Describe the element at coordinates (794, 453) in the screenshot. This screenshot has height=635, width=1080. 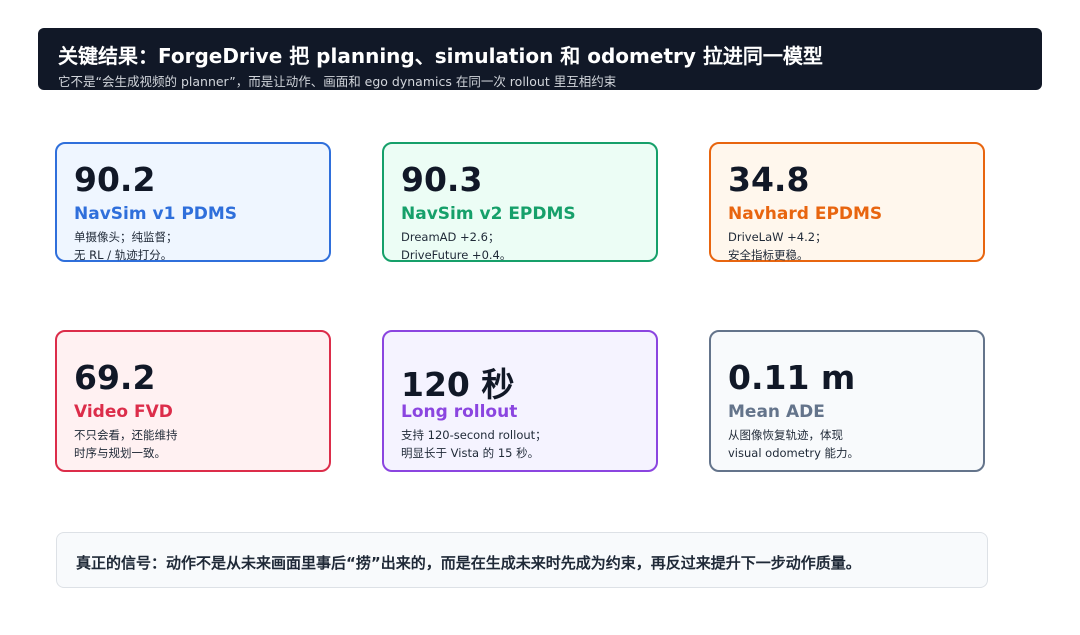
I see `metric-note: visual odometry 能力。` at that location.